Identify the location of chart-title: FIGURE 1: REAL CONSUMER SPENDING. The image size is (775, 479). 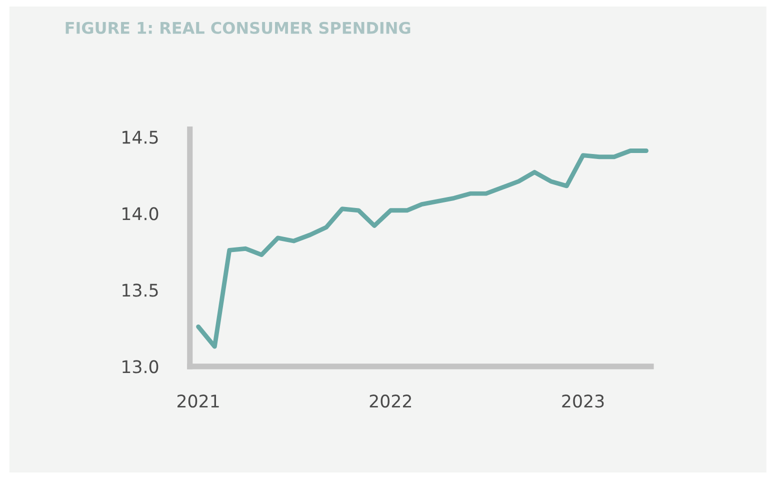
(238, 28).